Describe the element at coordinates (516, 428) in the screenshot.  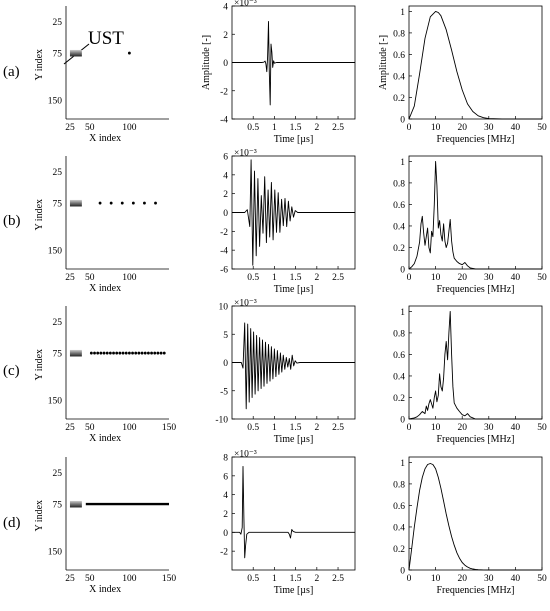
I see `x-tick-label: 40` at that location.